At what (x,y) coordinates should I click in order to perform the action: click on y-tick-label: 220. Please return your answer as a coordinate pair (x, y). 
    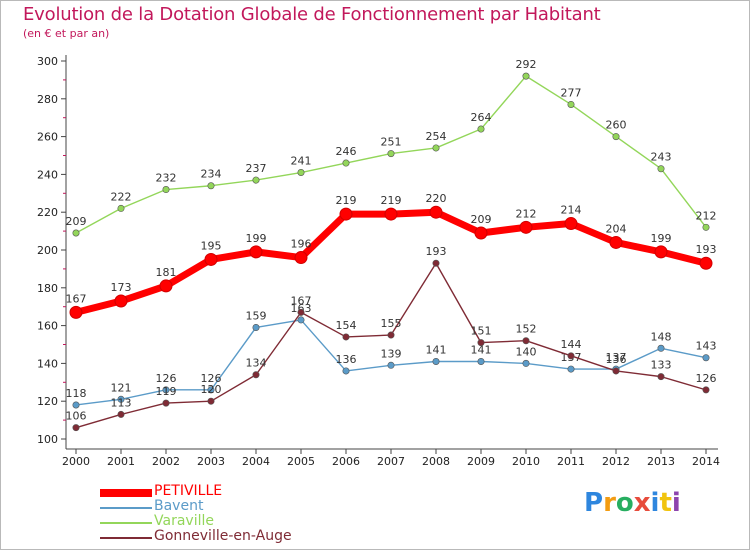
    Looking at the image, I should click on (47, 212).